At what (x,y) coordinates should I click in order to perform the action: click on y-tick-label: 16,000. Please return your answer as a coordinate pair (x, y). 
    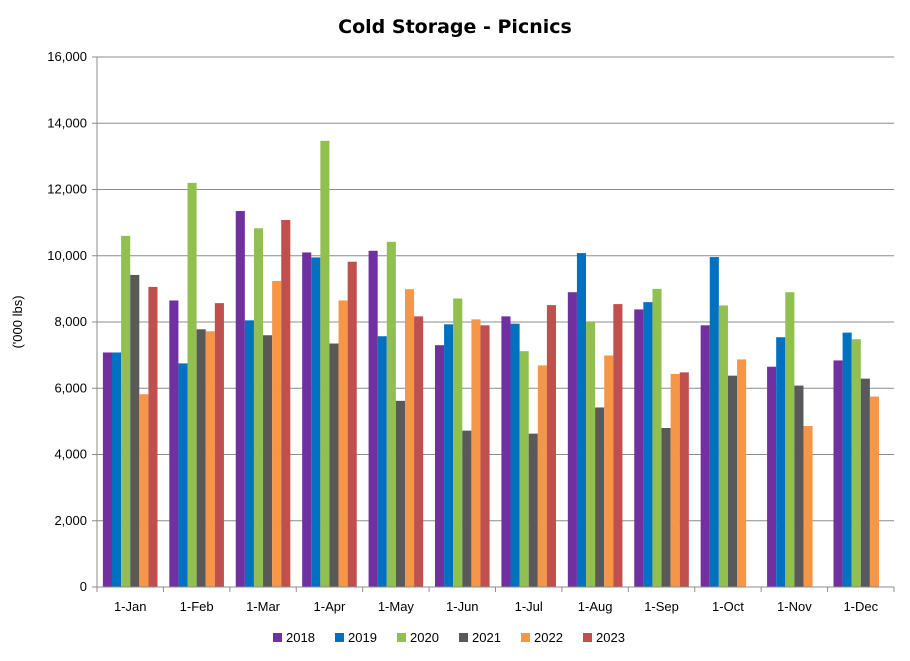
    Looking at the image, I should click on (67, 56).